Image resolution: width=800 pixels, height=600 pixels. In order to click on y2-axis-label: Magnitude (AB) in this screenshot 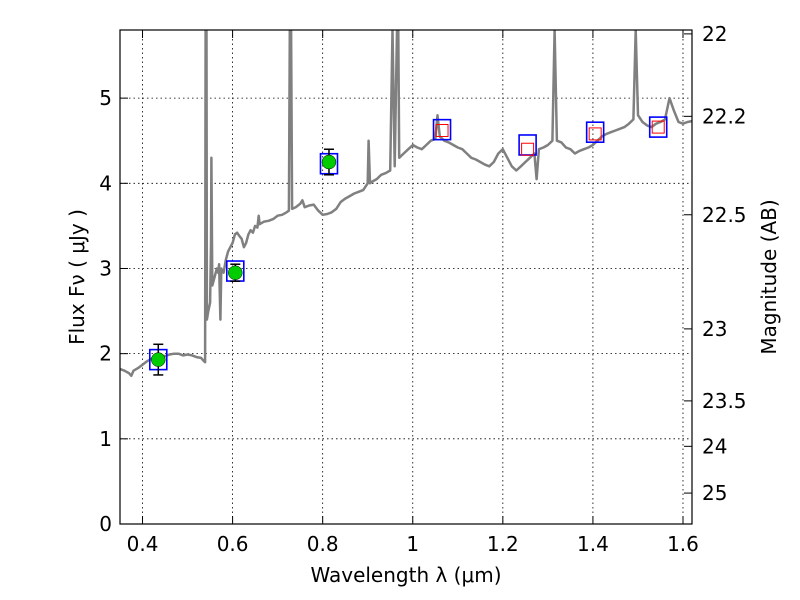, I will do `click(769, 276)`.